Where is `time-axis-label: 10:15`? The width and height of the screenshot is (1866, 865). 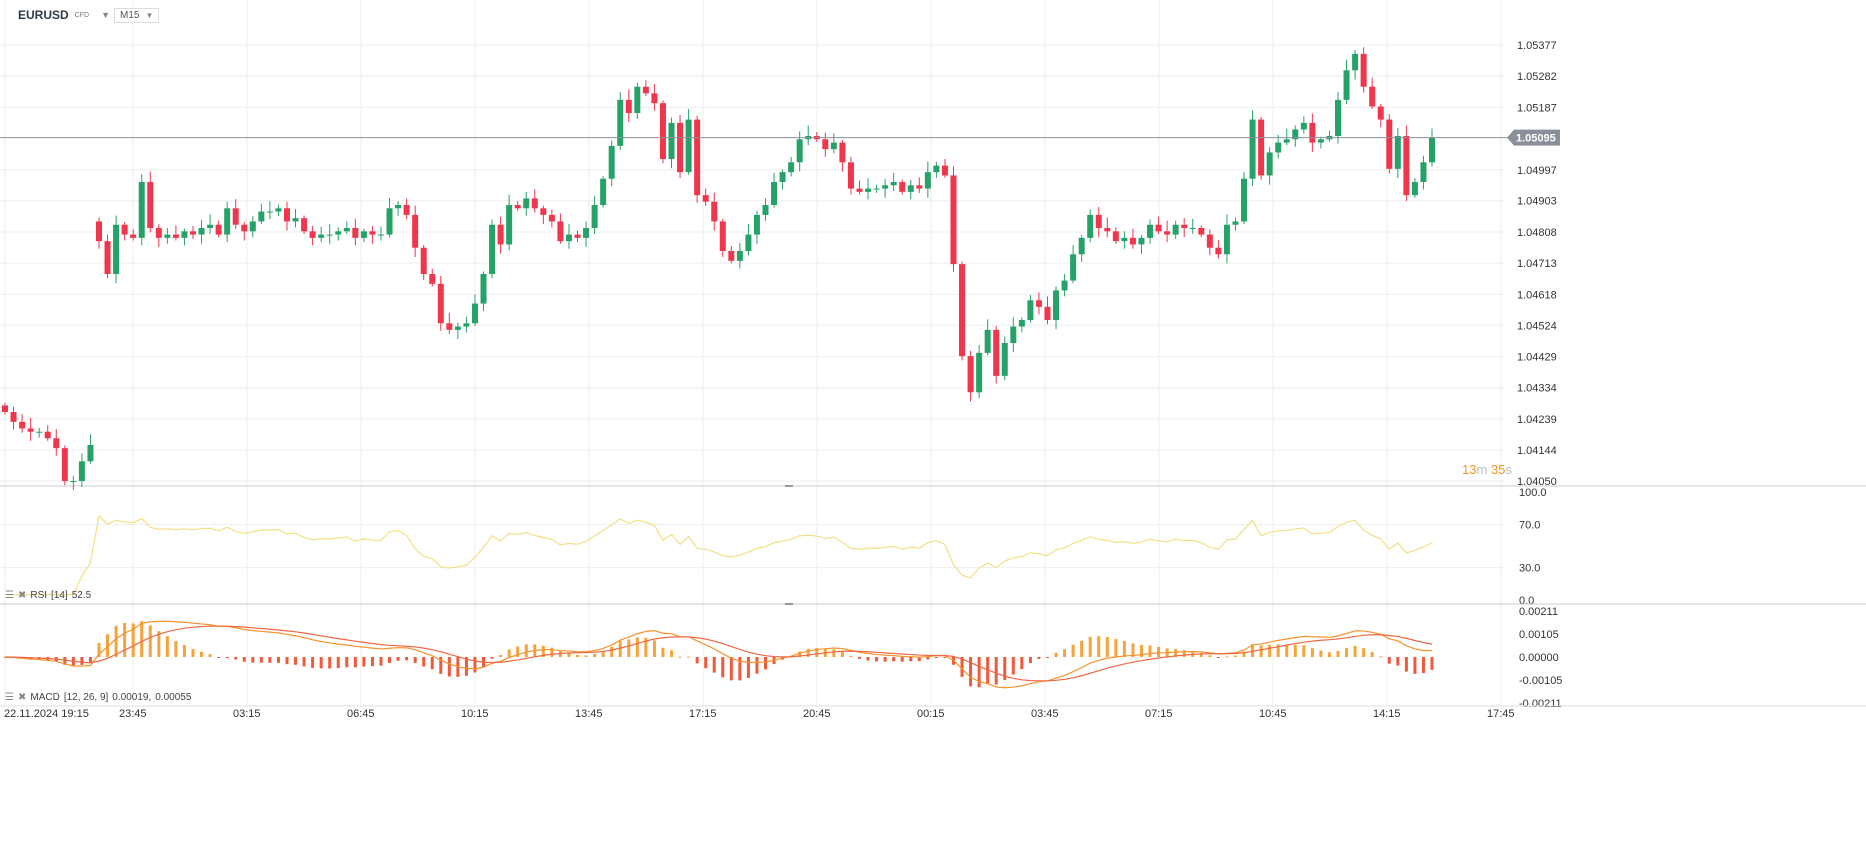
time-axis-label: 10:15 is located at coordinates (475, 714).